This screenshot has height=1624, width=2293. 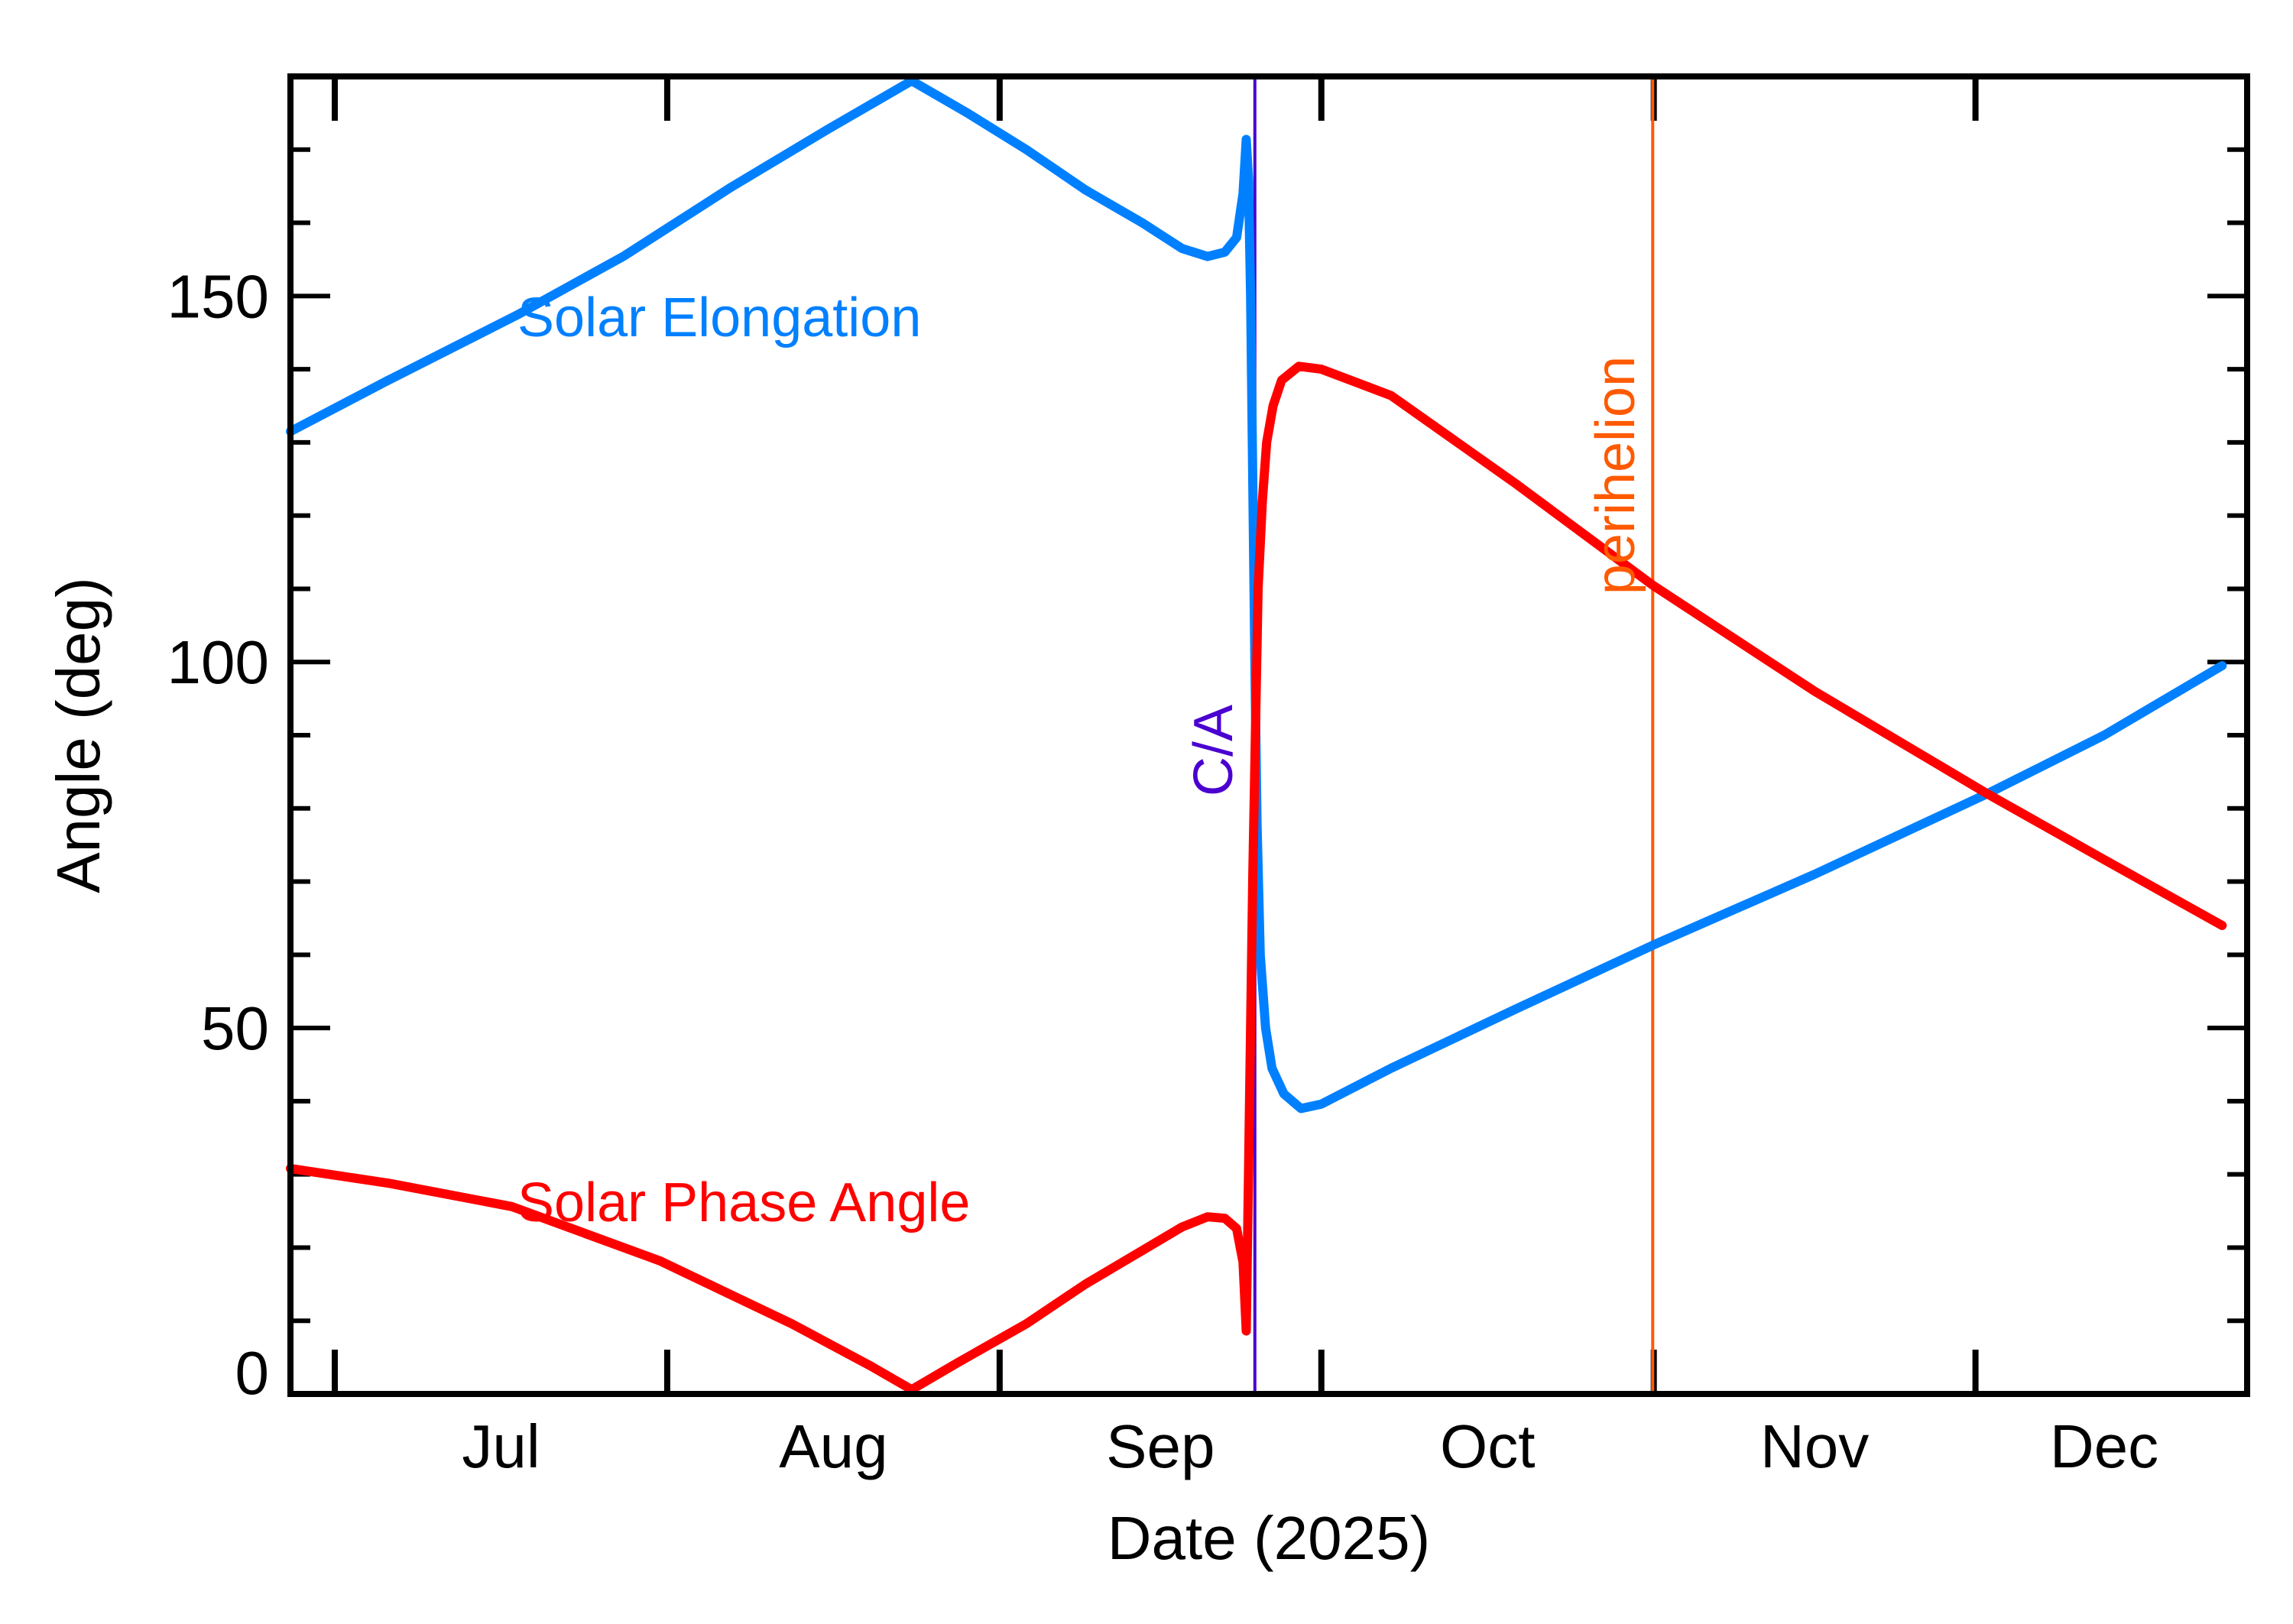 I want to click on y-tick-label: 50, so click(x=235, y=1028).